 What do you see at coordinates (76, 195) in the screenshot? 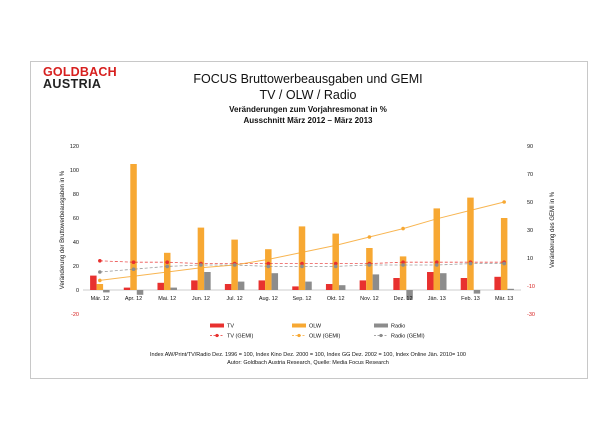
I see `y-tick-label: 80` at bounding box center [76, 195].